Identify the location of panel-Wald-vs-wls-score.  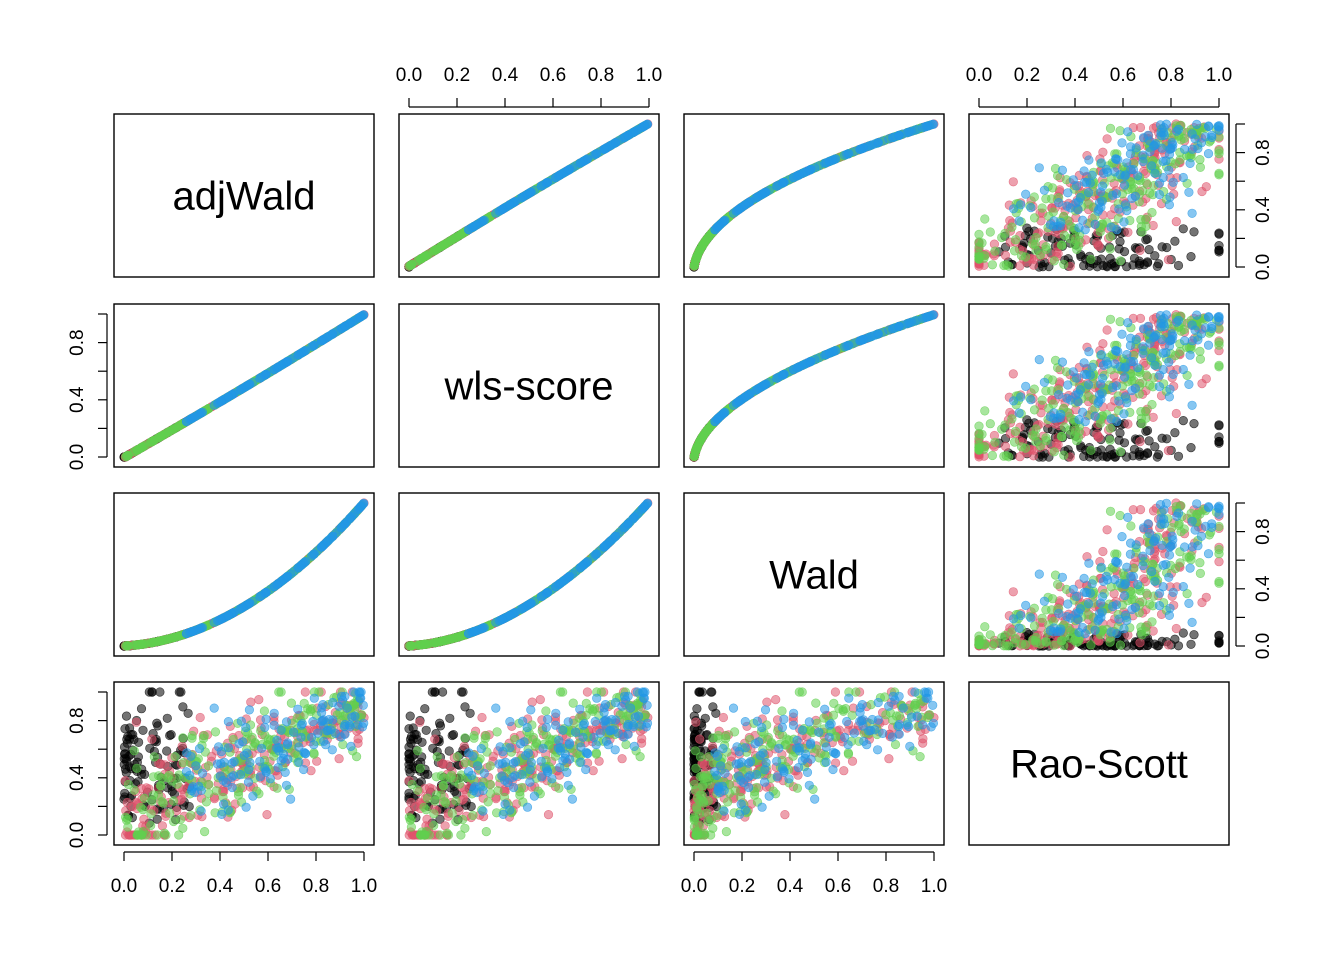
(528, 574).